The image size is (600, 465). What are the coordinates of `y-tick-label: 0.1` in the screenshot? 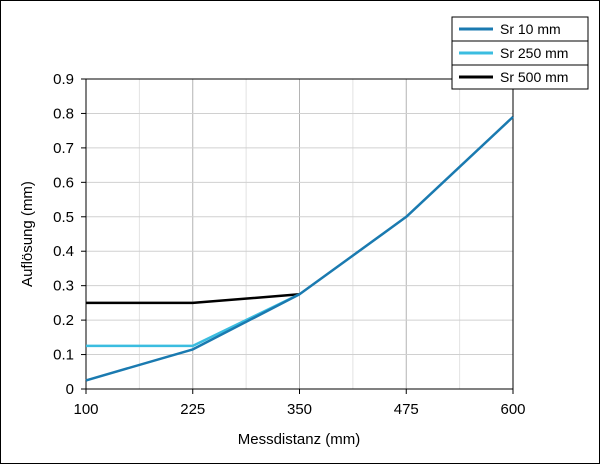 It's located at (63, 355).